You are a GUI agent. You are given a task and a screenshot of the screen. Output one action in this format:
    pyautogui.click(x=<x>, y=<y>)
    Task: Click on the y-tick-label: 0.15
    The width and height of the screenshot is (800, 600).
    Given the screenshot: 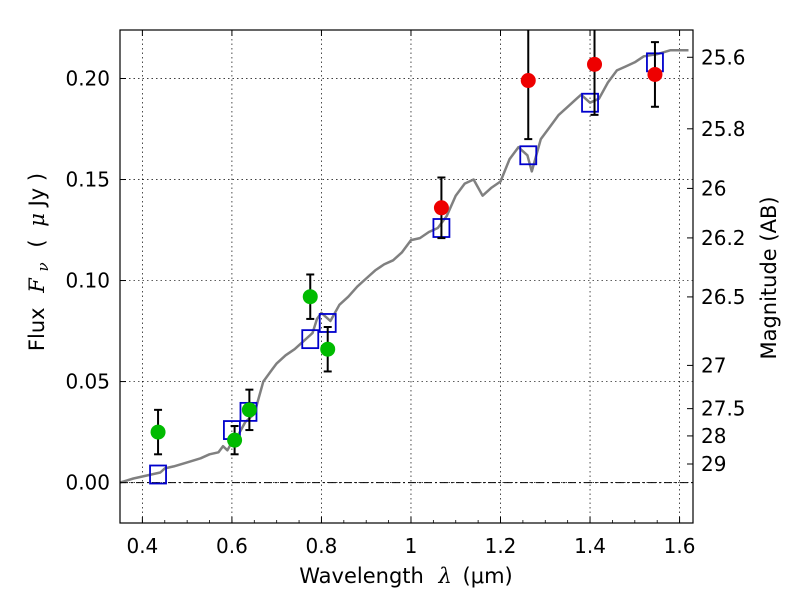 What is the action you would take?
    pyautogui.click(x=87, y=180)
    